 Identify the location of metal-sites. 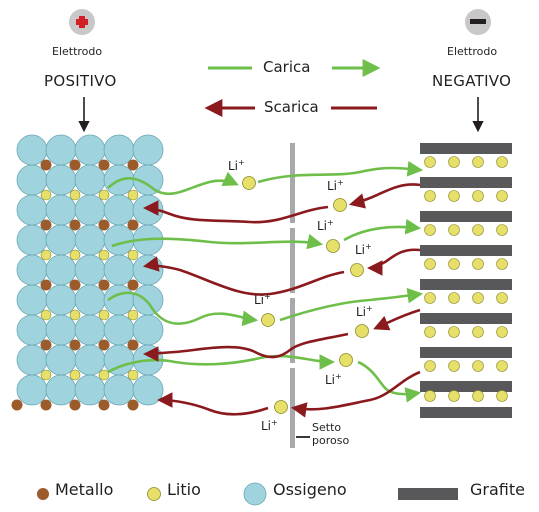
(75, 285).